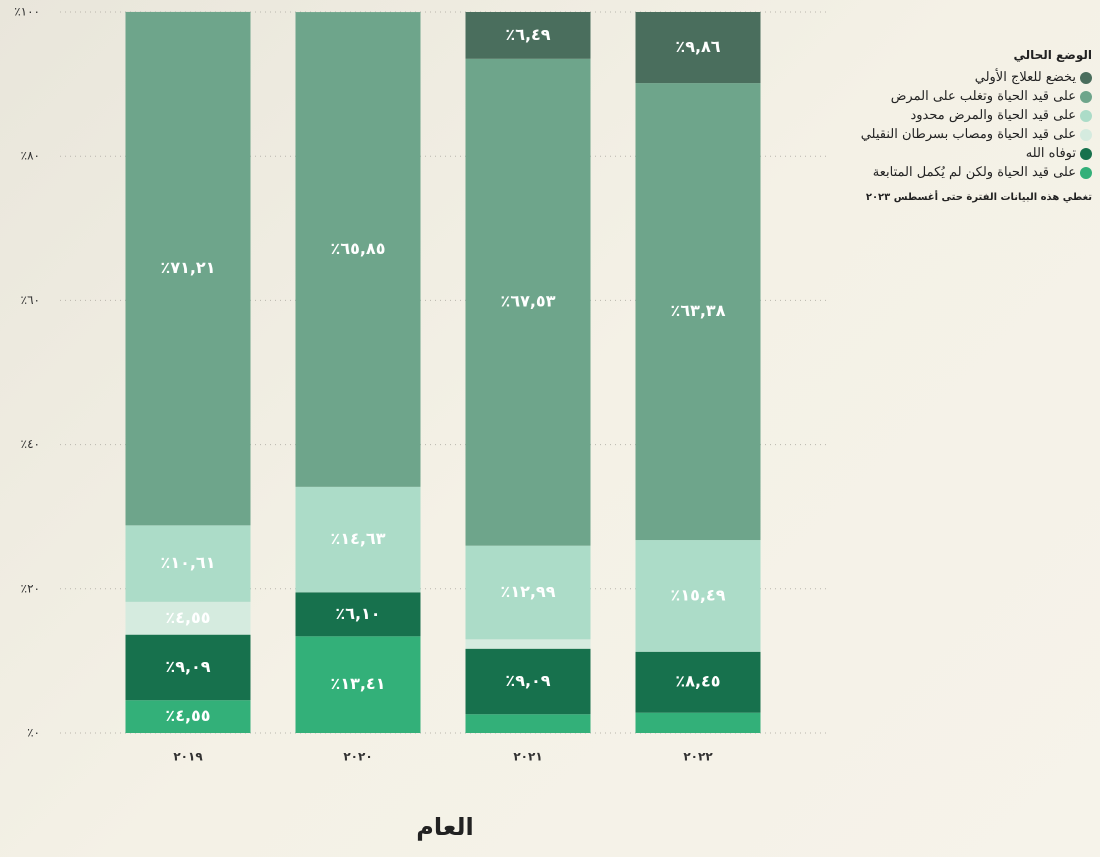 The height and width of the screenshot is (857, 1100). I want to click on value-label: ٪٨,٤٥, so click(697, 681).